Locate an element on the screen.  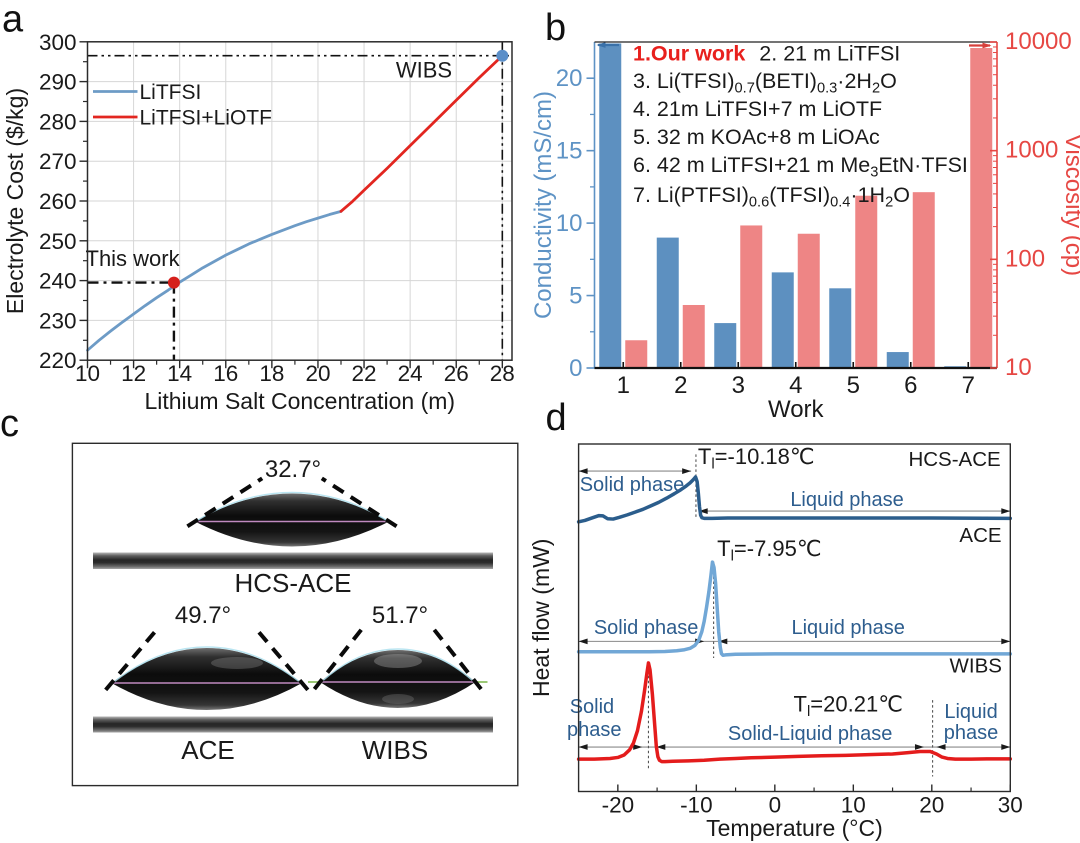
rich-label-segment: 2. 21 m LiTFSI is located at coordinates (826, 54).